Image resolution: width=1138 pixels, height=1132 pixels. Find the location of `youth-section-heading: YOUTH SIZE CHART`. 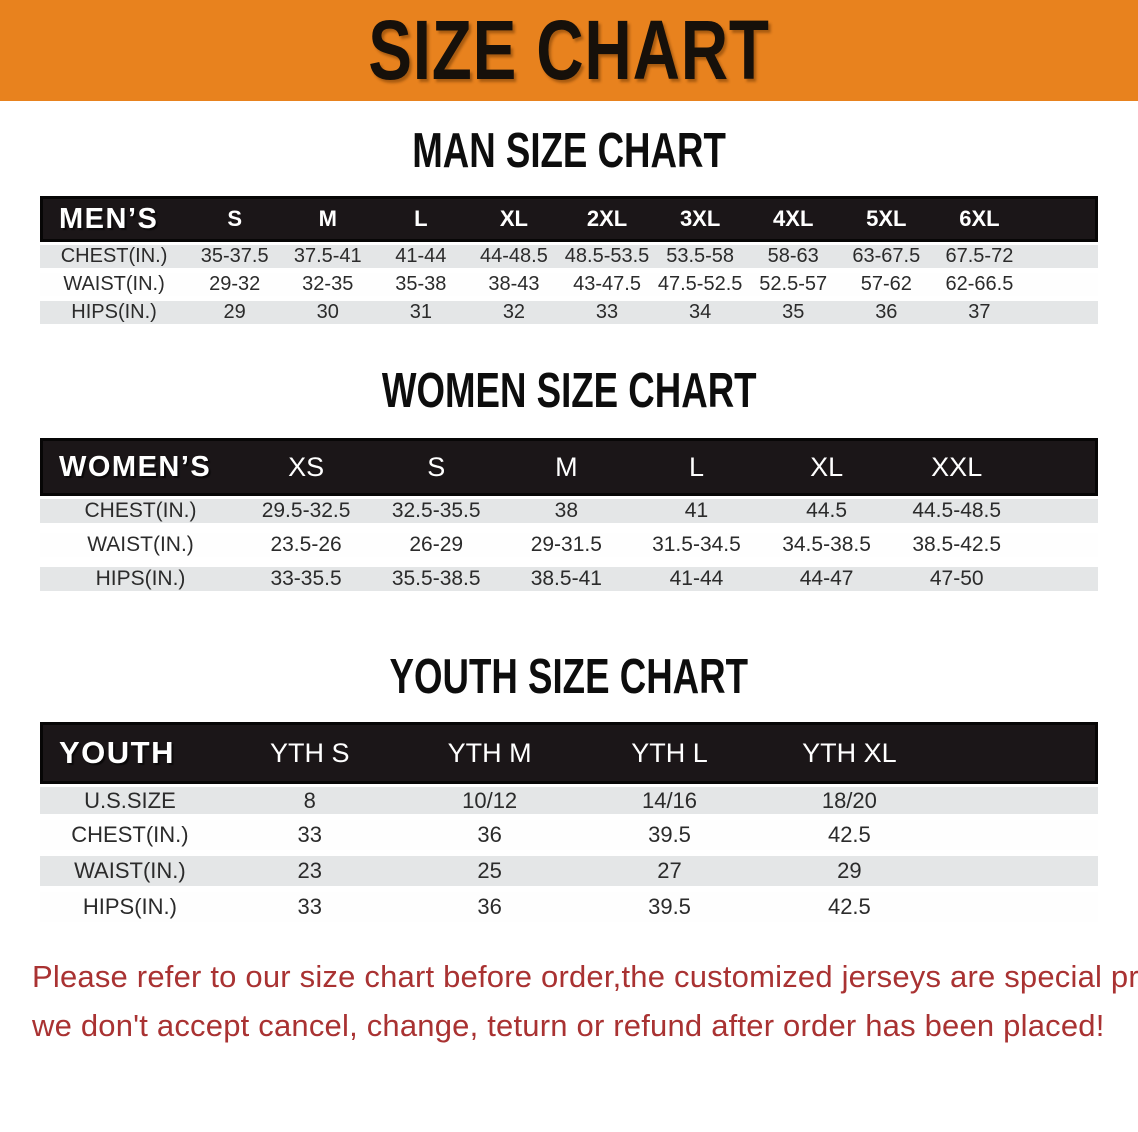

youth-section-heading: YOUTH SIZE CHART is located at coordinates (569, 675).